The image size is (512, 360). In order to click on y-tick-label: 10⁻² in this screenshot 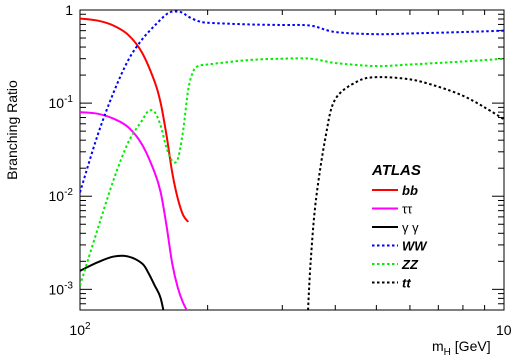, I will do `click(61, 195)`.